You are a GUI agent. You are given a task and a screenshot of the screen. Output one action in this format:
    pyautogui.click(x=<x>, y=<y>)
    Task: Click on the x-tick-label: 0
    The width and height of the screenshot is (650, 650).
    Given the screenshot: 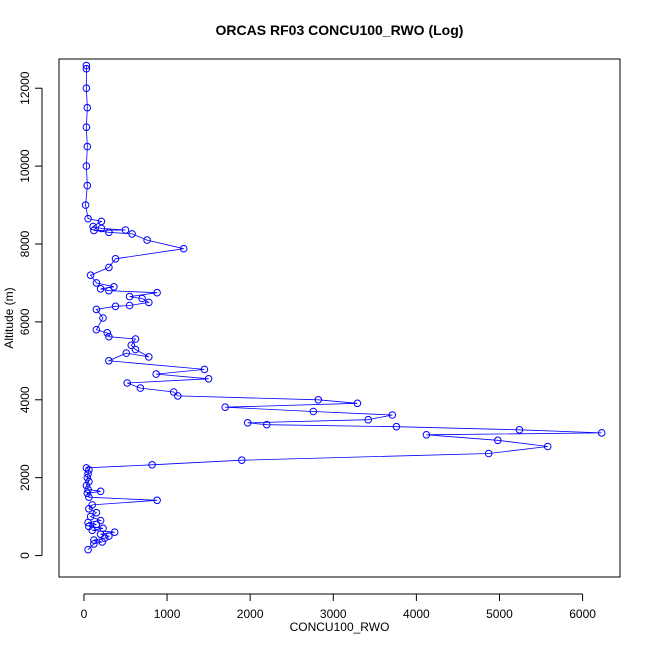 What is the action you would take?
    pyautogui.click(x=84, y=614)
    